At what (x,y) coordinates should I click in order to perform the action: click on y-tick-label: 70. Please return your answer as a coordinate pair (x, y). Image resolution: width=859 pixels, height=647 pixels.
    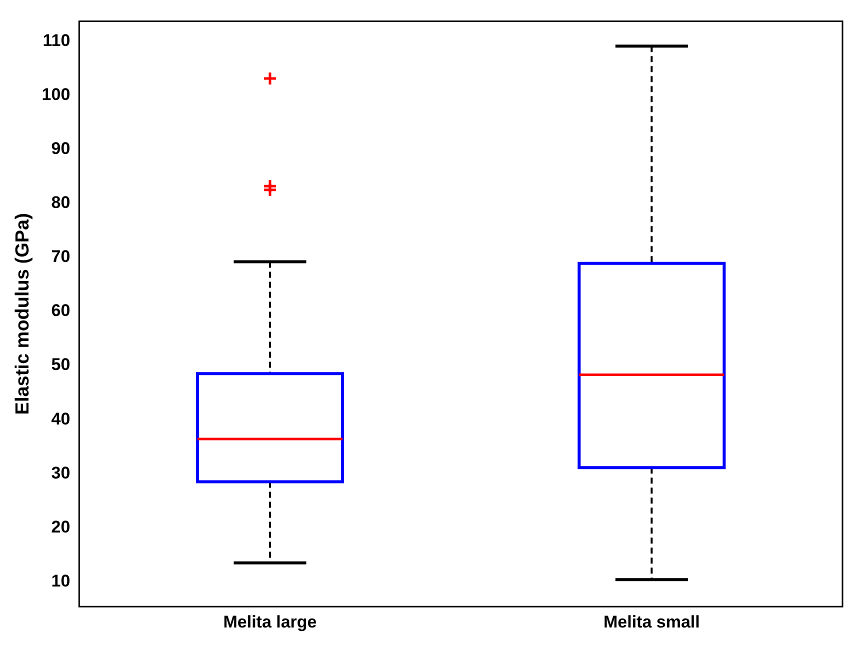
    Looking at the image, I should click on (60, 256).